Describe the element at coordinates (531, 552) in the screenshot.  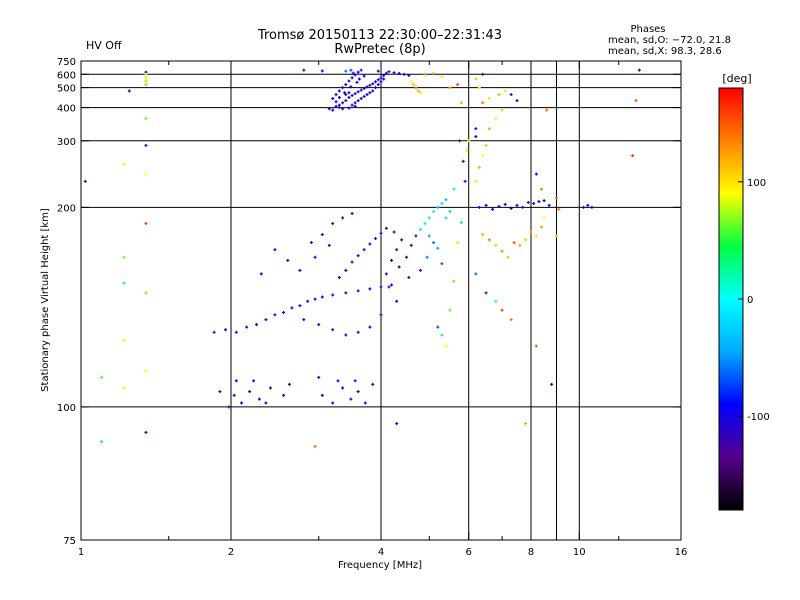
I see `x-tick-label: 8` at that location.